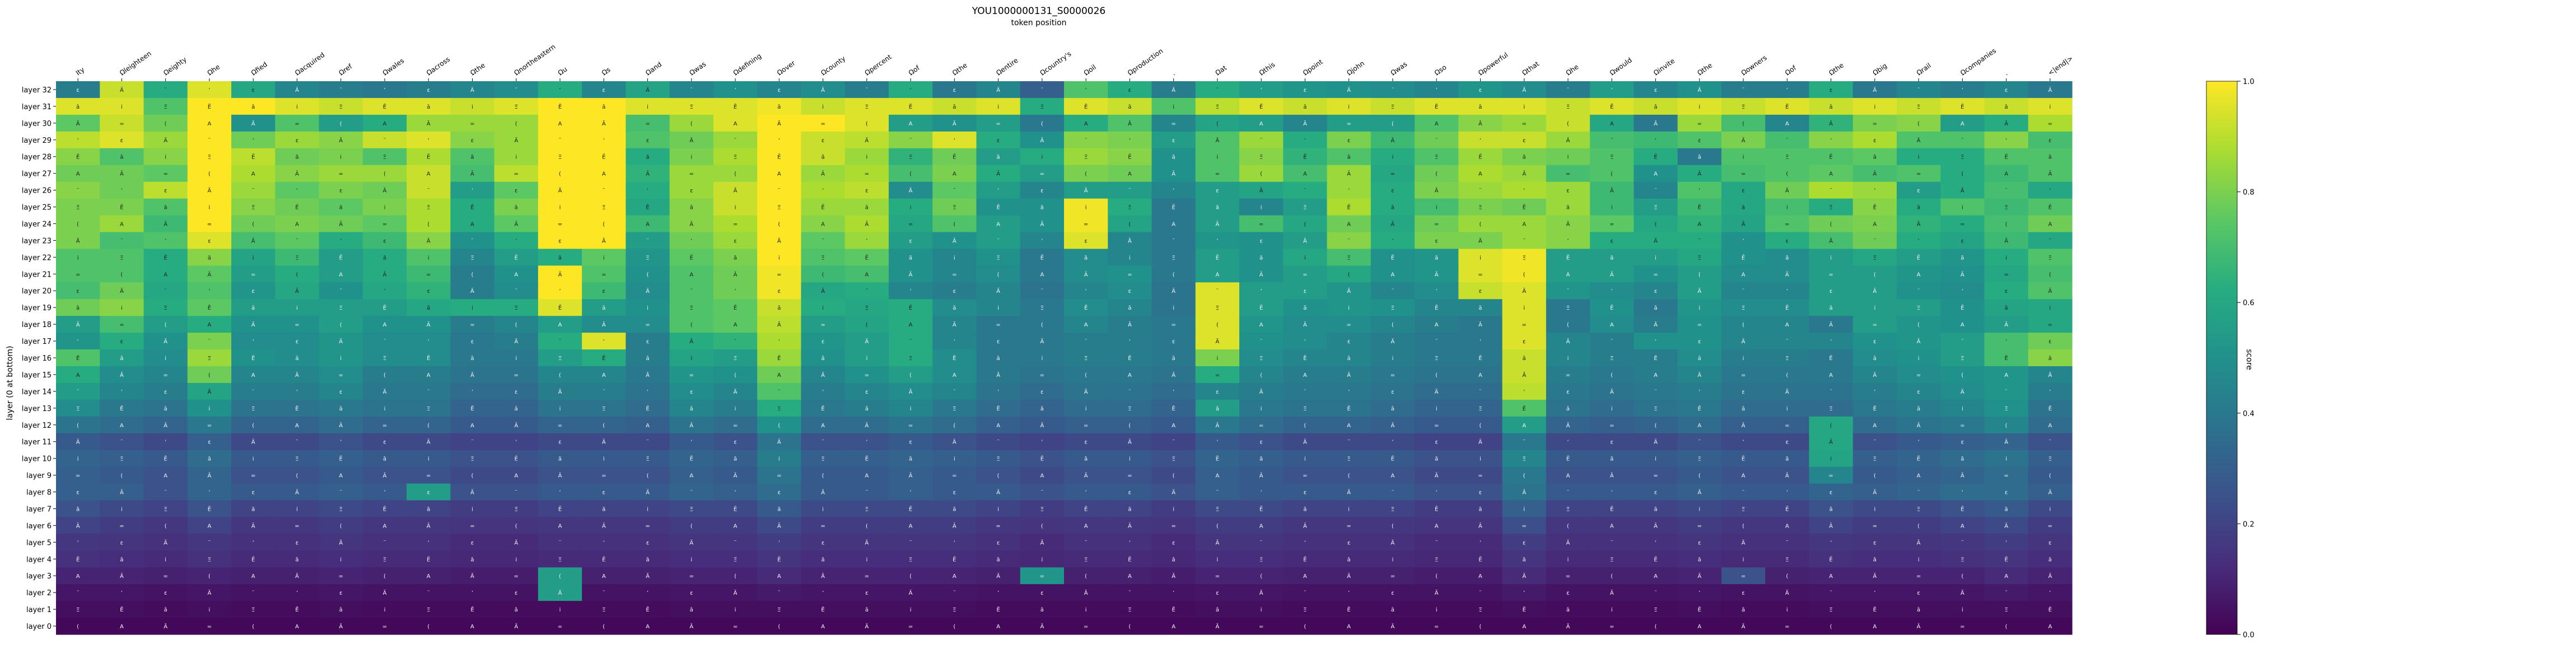  What do you see at coordinates (787, 68) in the screenshot?
I see `x-tick-label: Ωover` at bounding box center [787, 68].